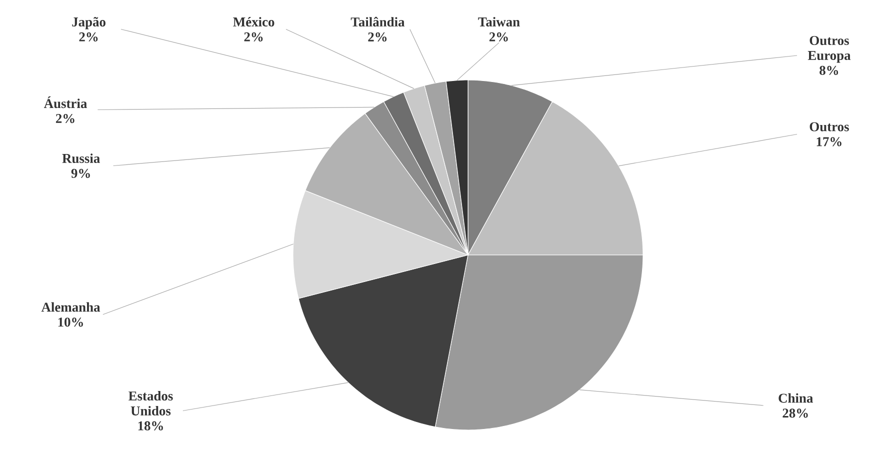 The image size is (875, 455). I want to click on data-label: 10%, so click(70, 322).